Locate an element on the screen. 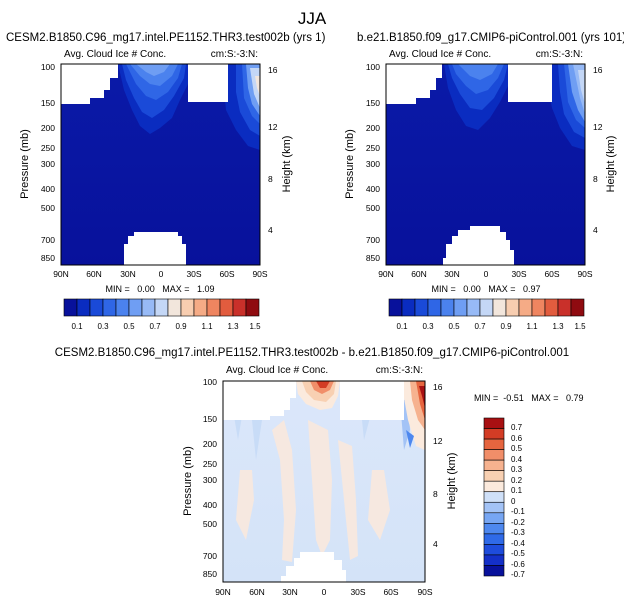 This screenshot has width=624, height=602. panel-2-x-axis: 90N 60N 30N 0 30S 60S 90S is located at coordinates (485, 274).